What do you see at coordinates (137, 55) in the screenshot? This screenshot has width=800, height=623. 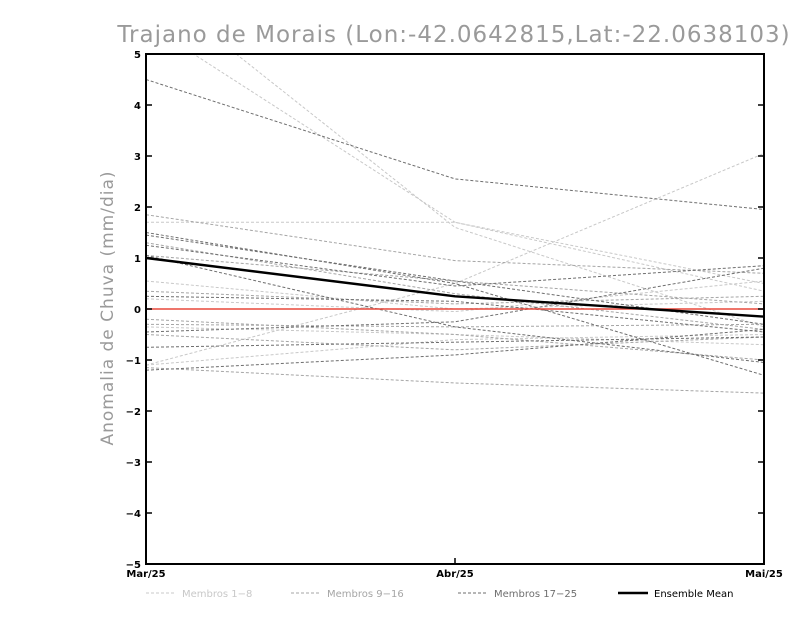 I see `y-tick-label: 5` at bounding box center [137, 55].